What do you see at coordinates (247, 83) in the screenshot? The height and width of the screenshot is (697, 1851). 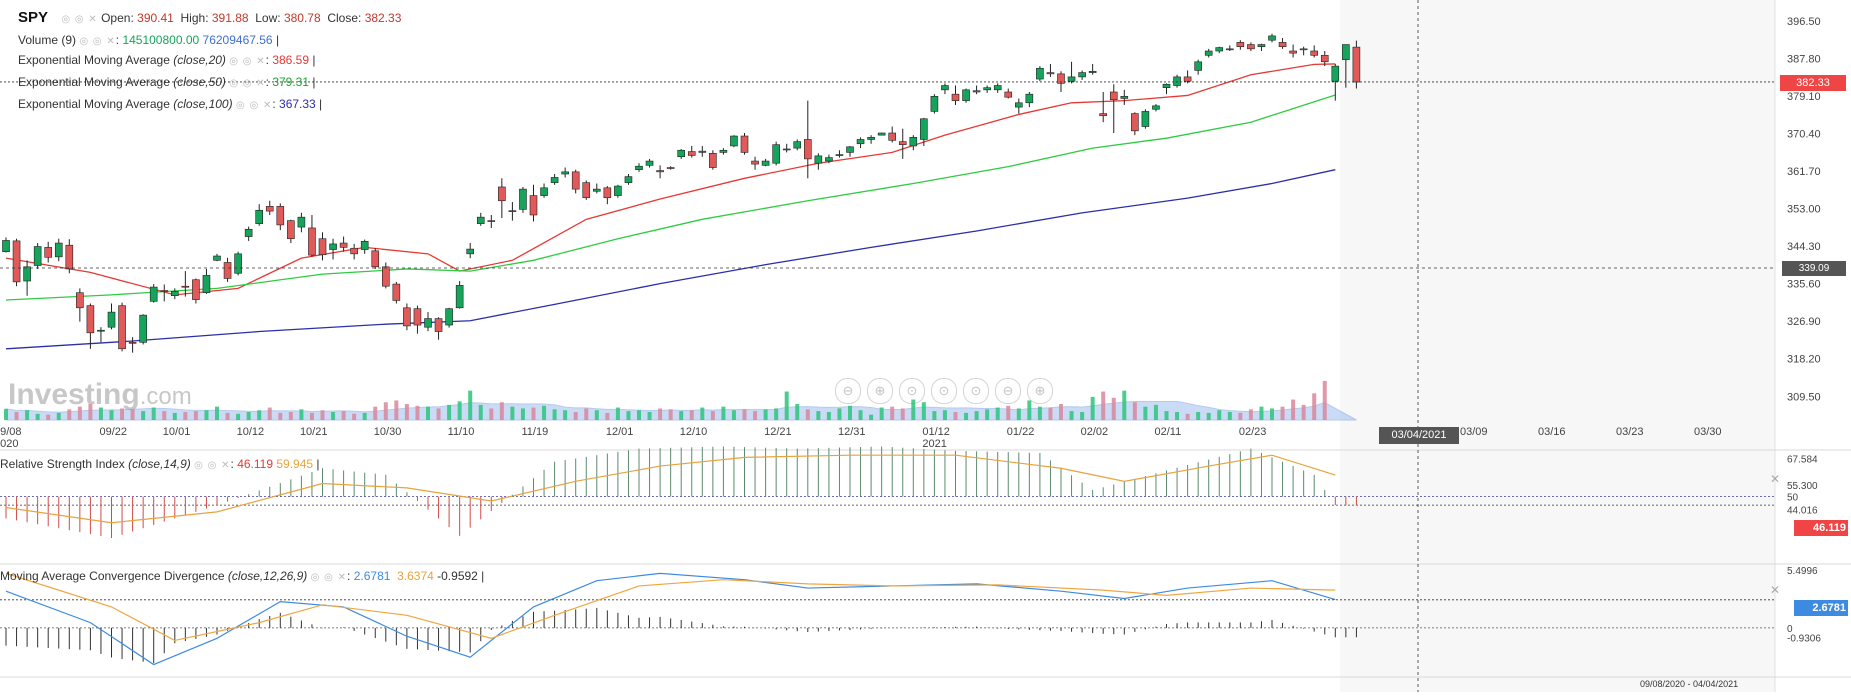 I see `ema50-visibility-icon: ◎ ◎ ✕` at bounding box center [247, 83].